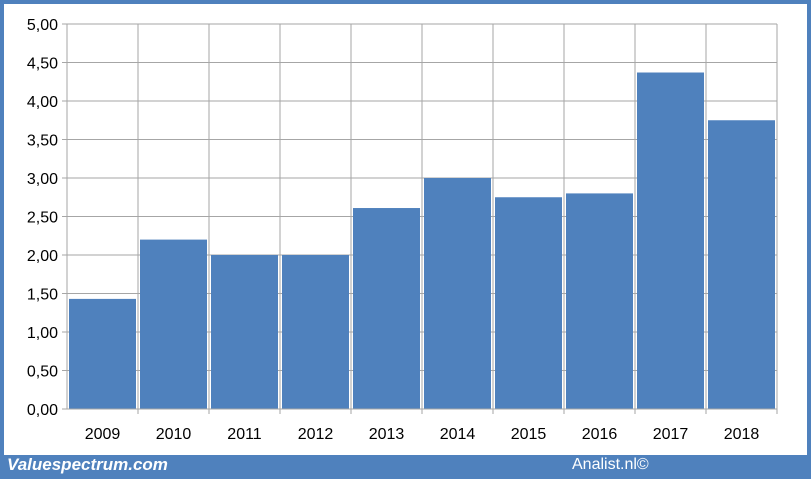 The height and width of the screenshot is (479, 811). What do you see at coordinates (42, 141) in the screenshot?
I see `y-tick-label: 3,50` at bounding box center [42, 141].